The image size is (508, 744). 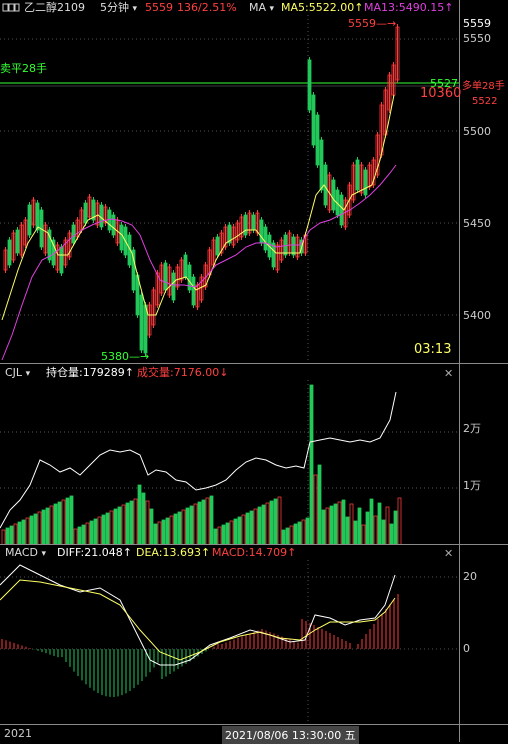 What do you see at coordinates (173, 552) in the screenshot?
I see `dea-value: DEA:13.693↑` at bounding box center [173, 552].